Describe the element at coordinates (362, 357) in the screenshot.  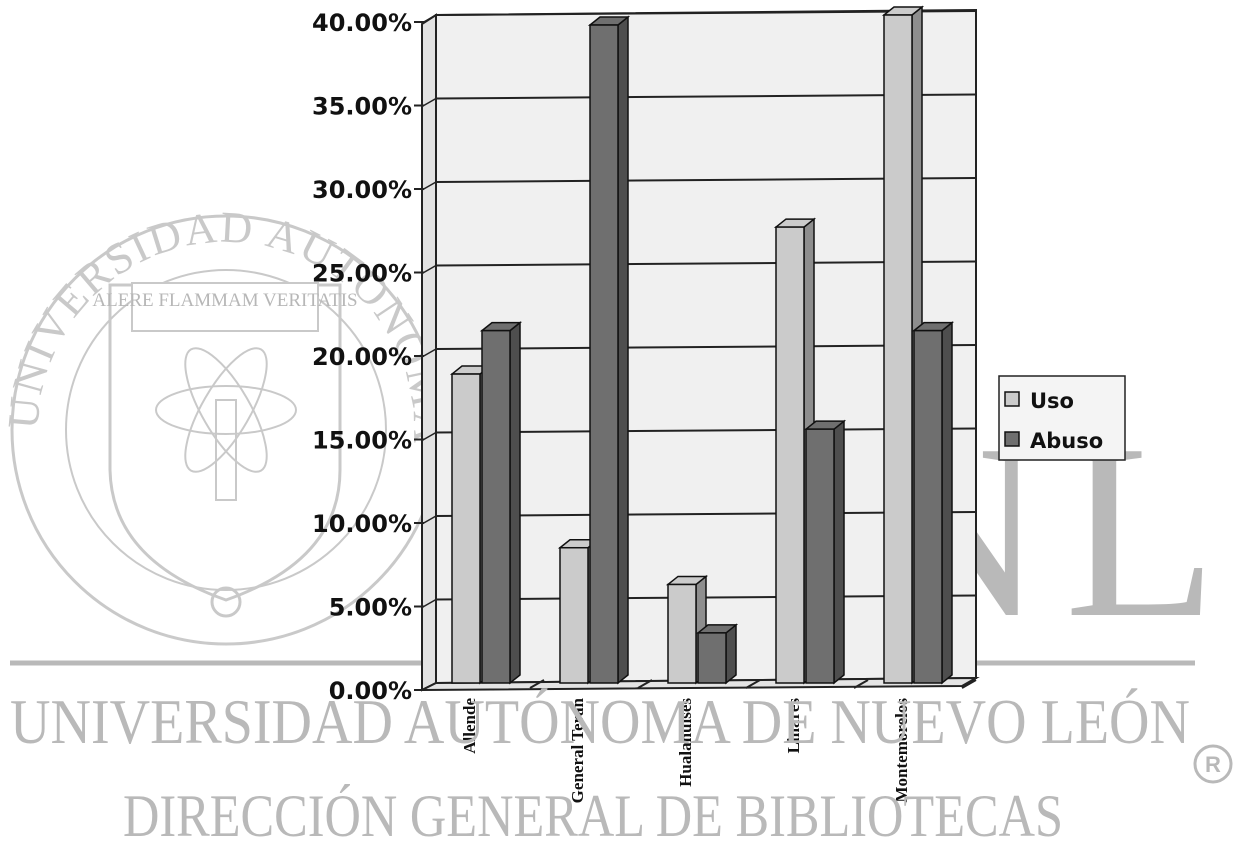
I see `y-tick-label: 20.00%` at that location.